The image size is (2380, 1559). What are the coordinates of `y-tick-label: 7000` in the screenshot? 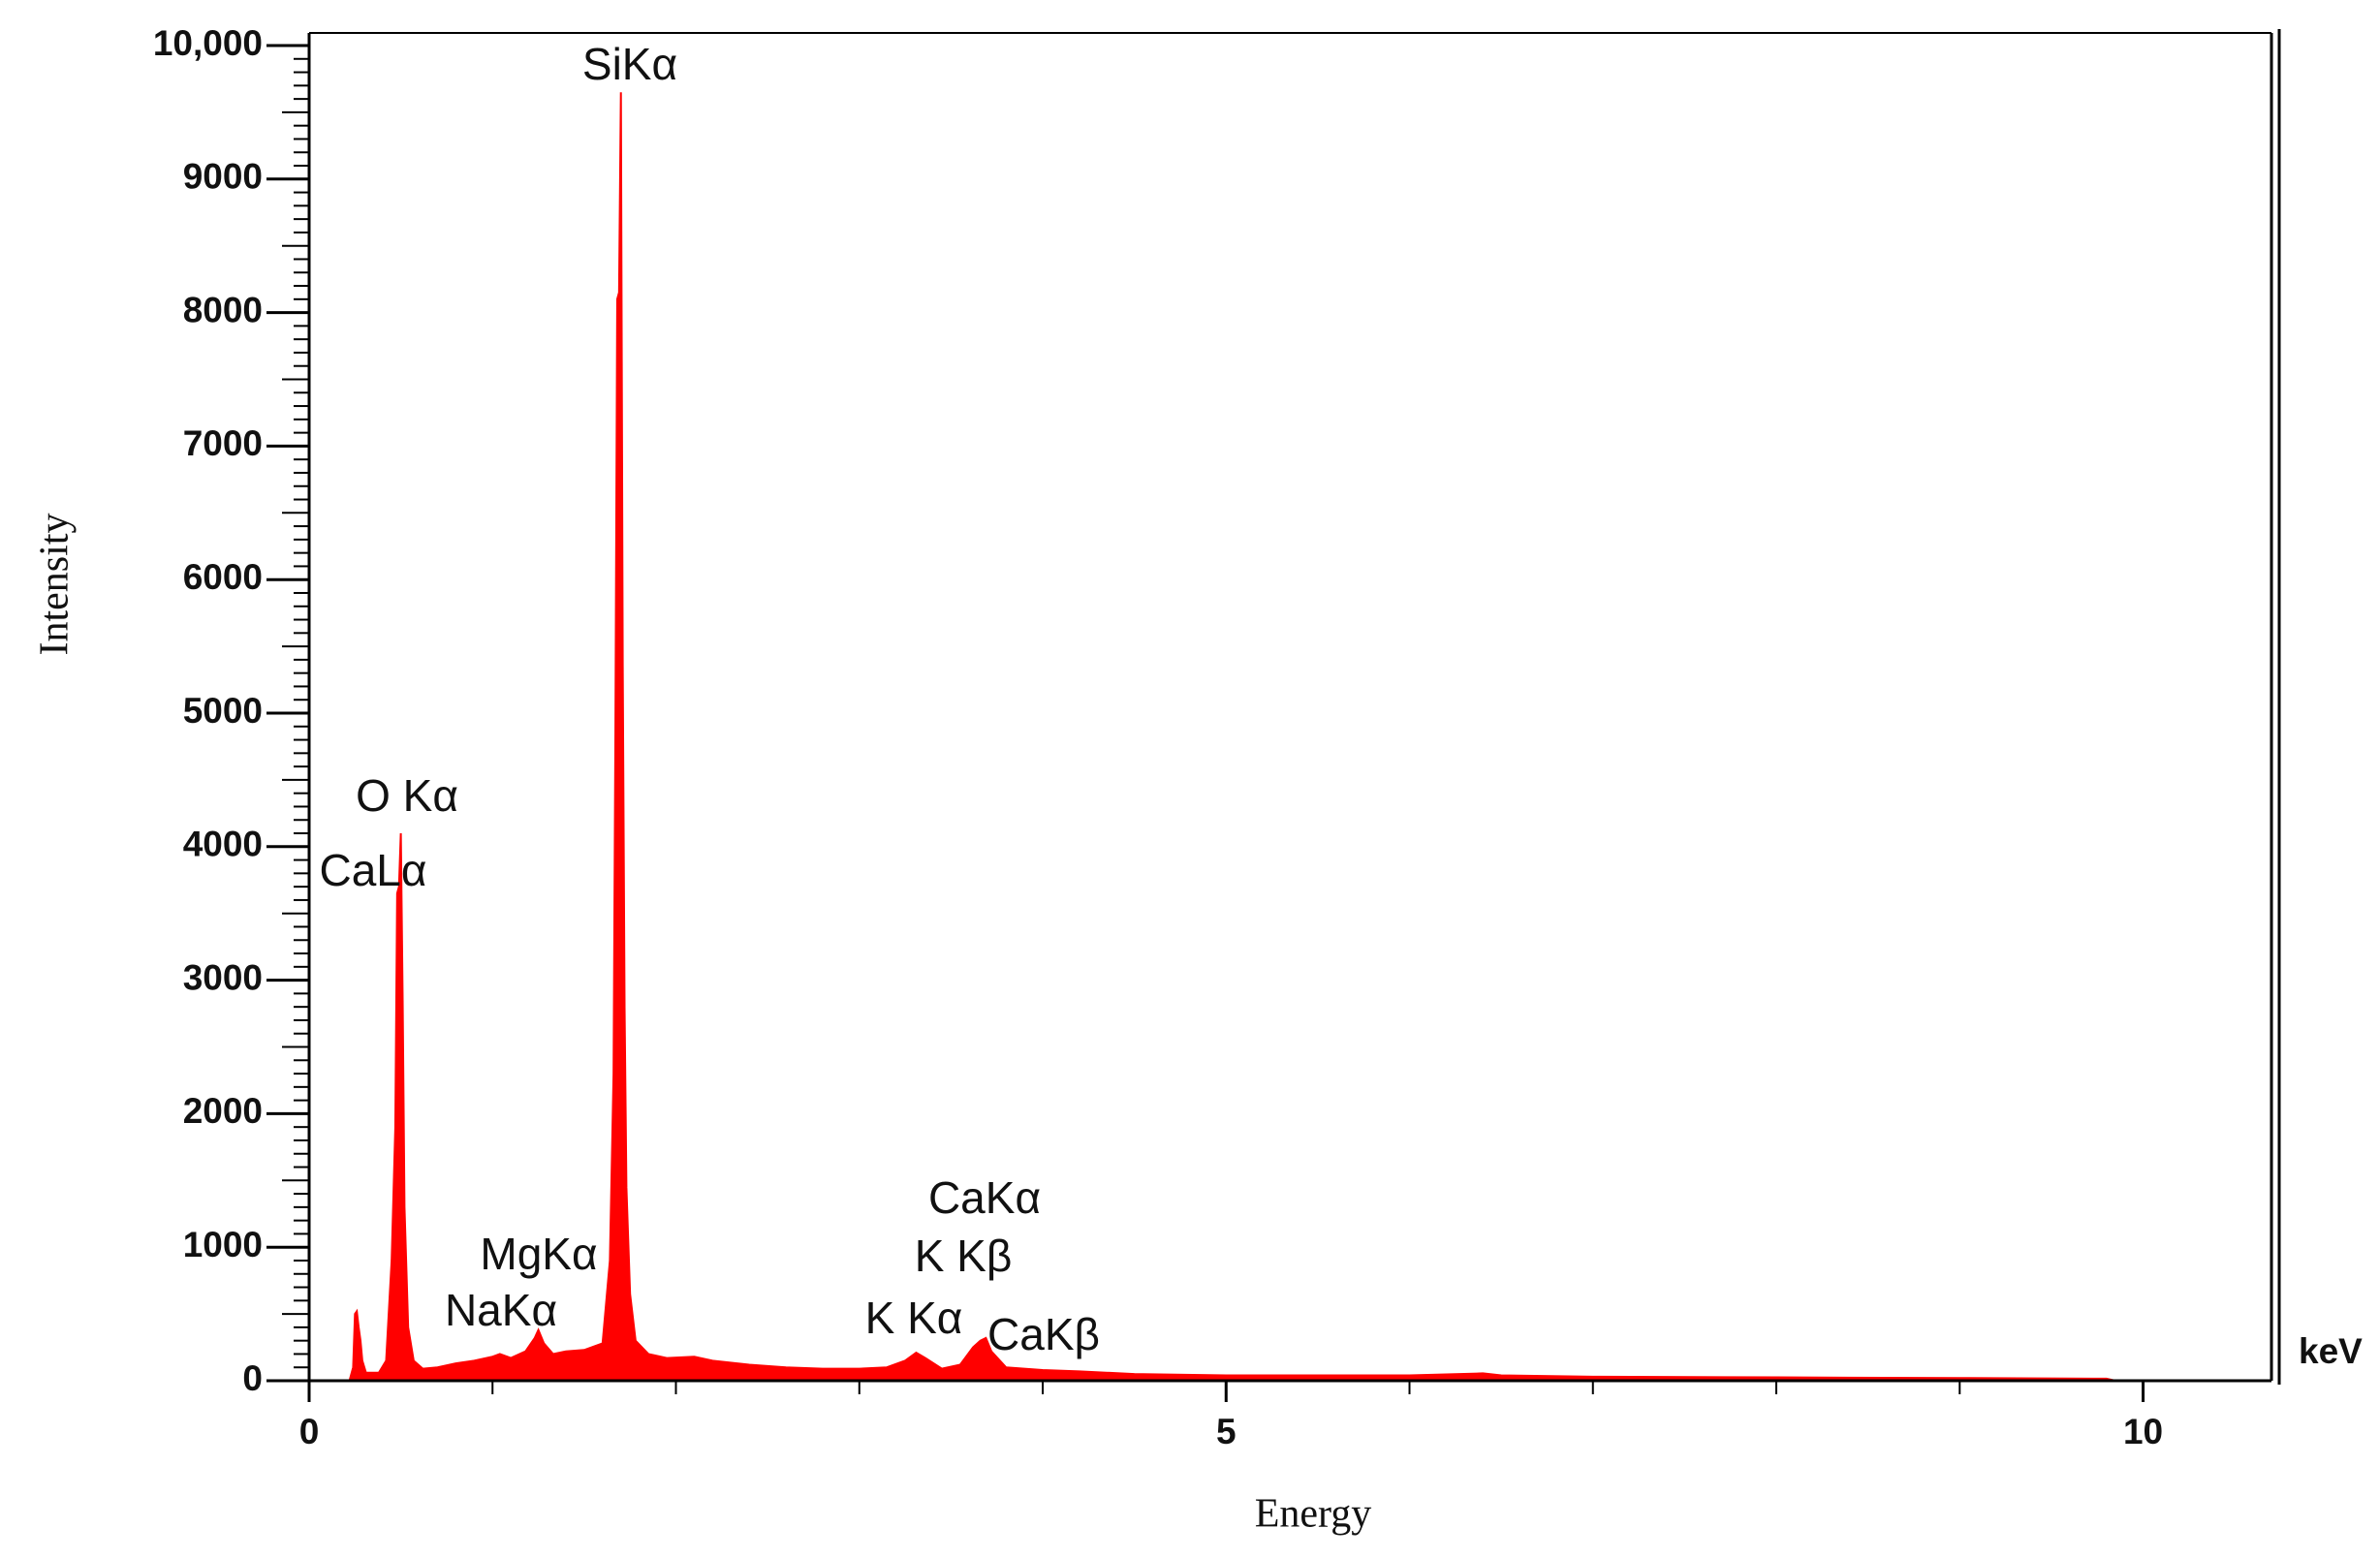 It's located at (223, 443).